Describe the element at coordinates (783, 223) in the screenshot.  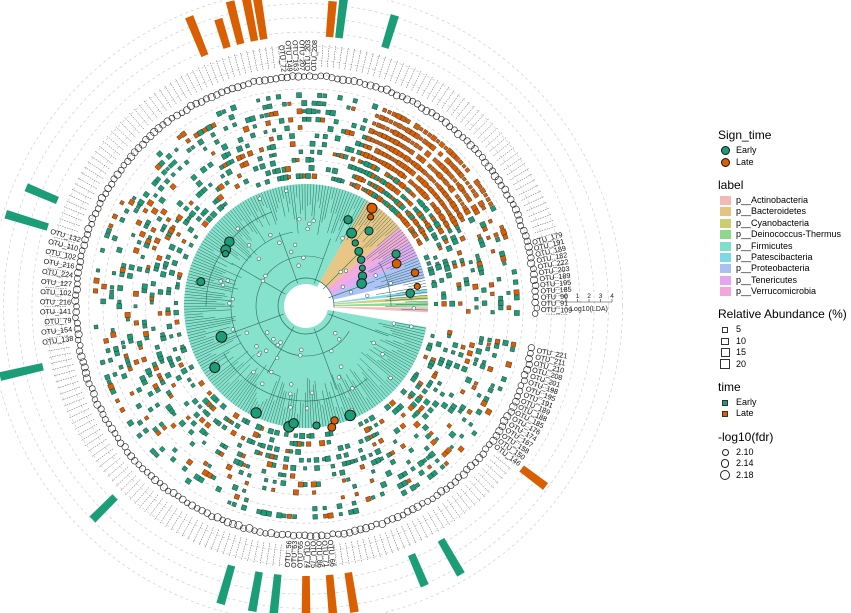
I see `legend-item: p__Cyanobacteria` at that location.